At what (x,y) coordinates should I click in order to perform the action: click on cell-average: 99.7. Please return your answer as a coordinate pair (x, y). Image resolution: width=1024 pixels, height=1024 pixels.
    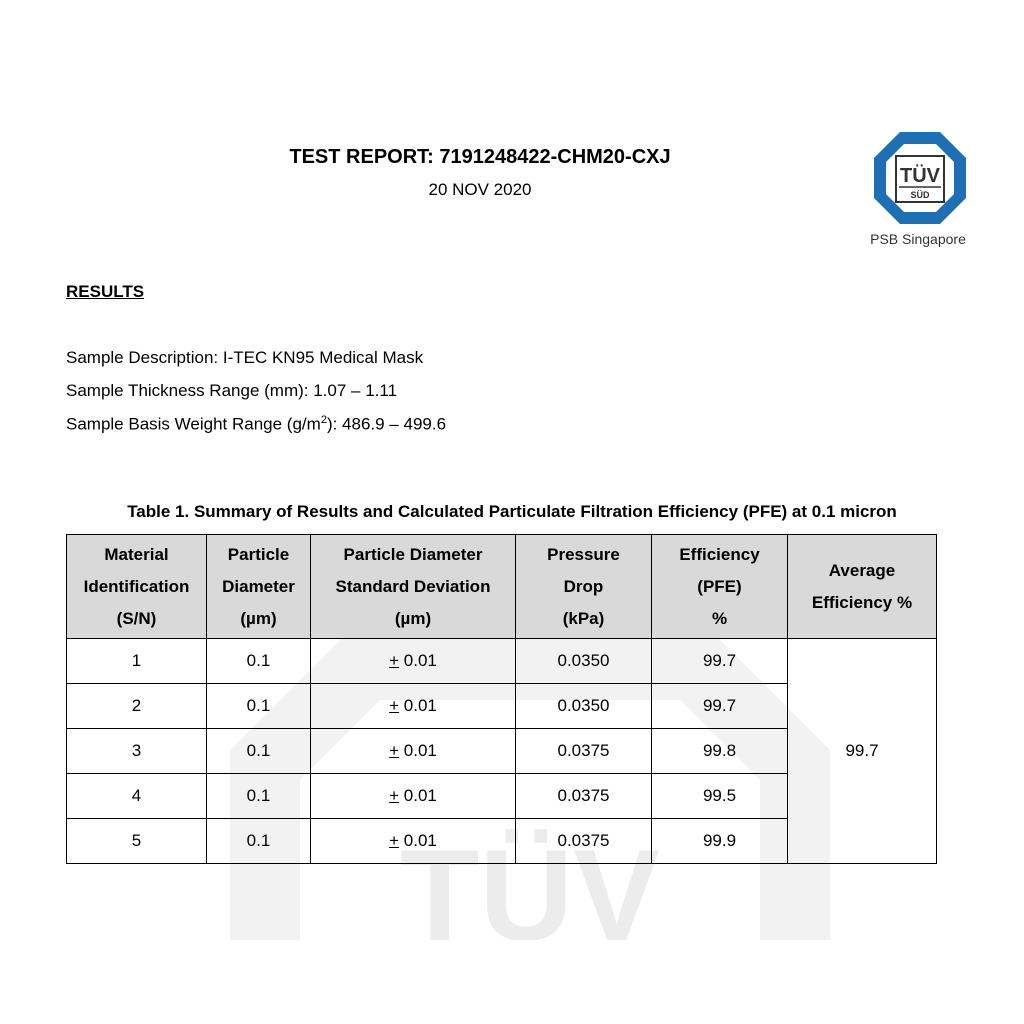
    Looking at the image, I should click on (862, 751).